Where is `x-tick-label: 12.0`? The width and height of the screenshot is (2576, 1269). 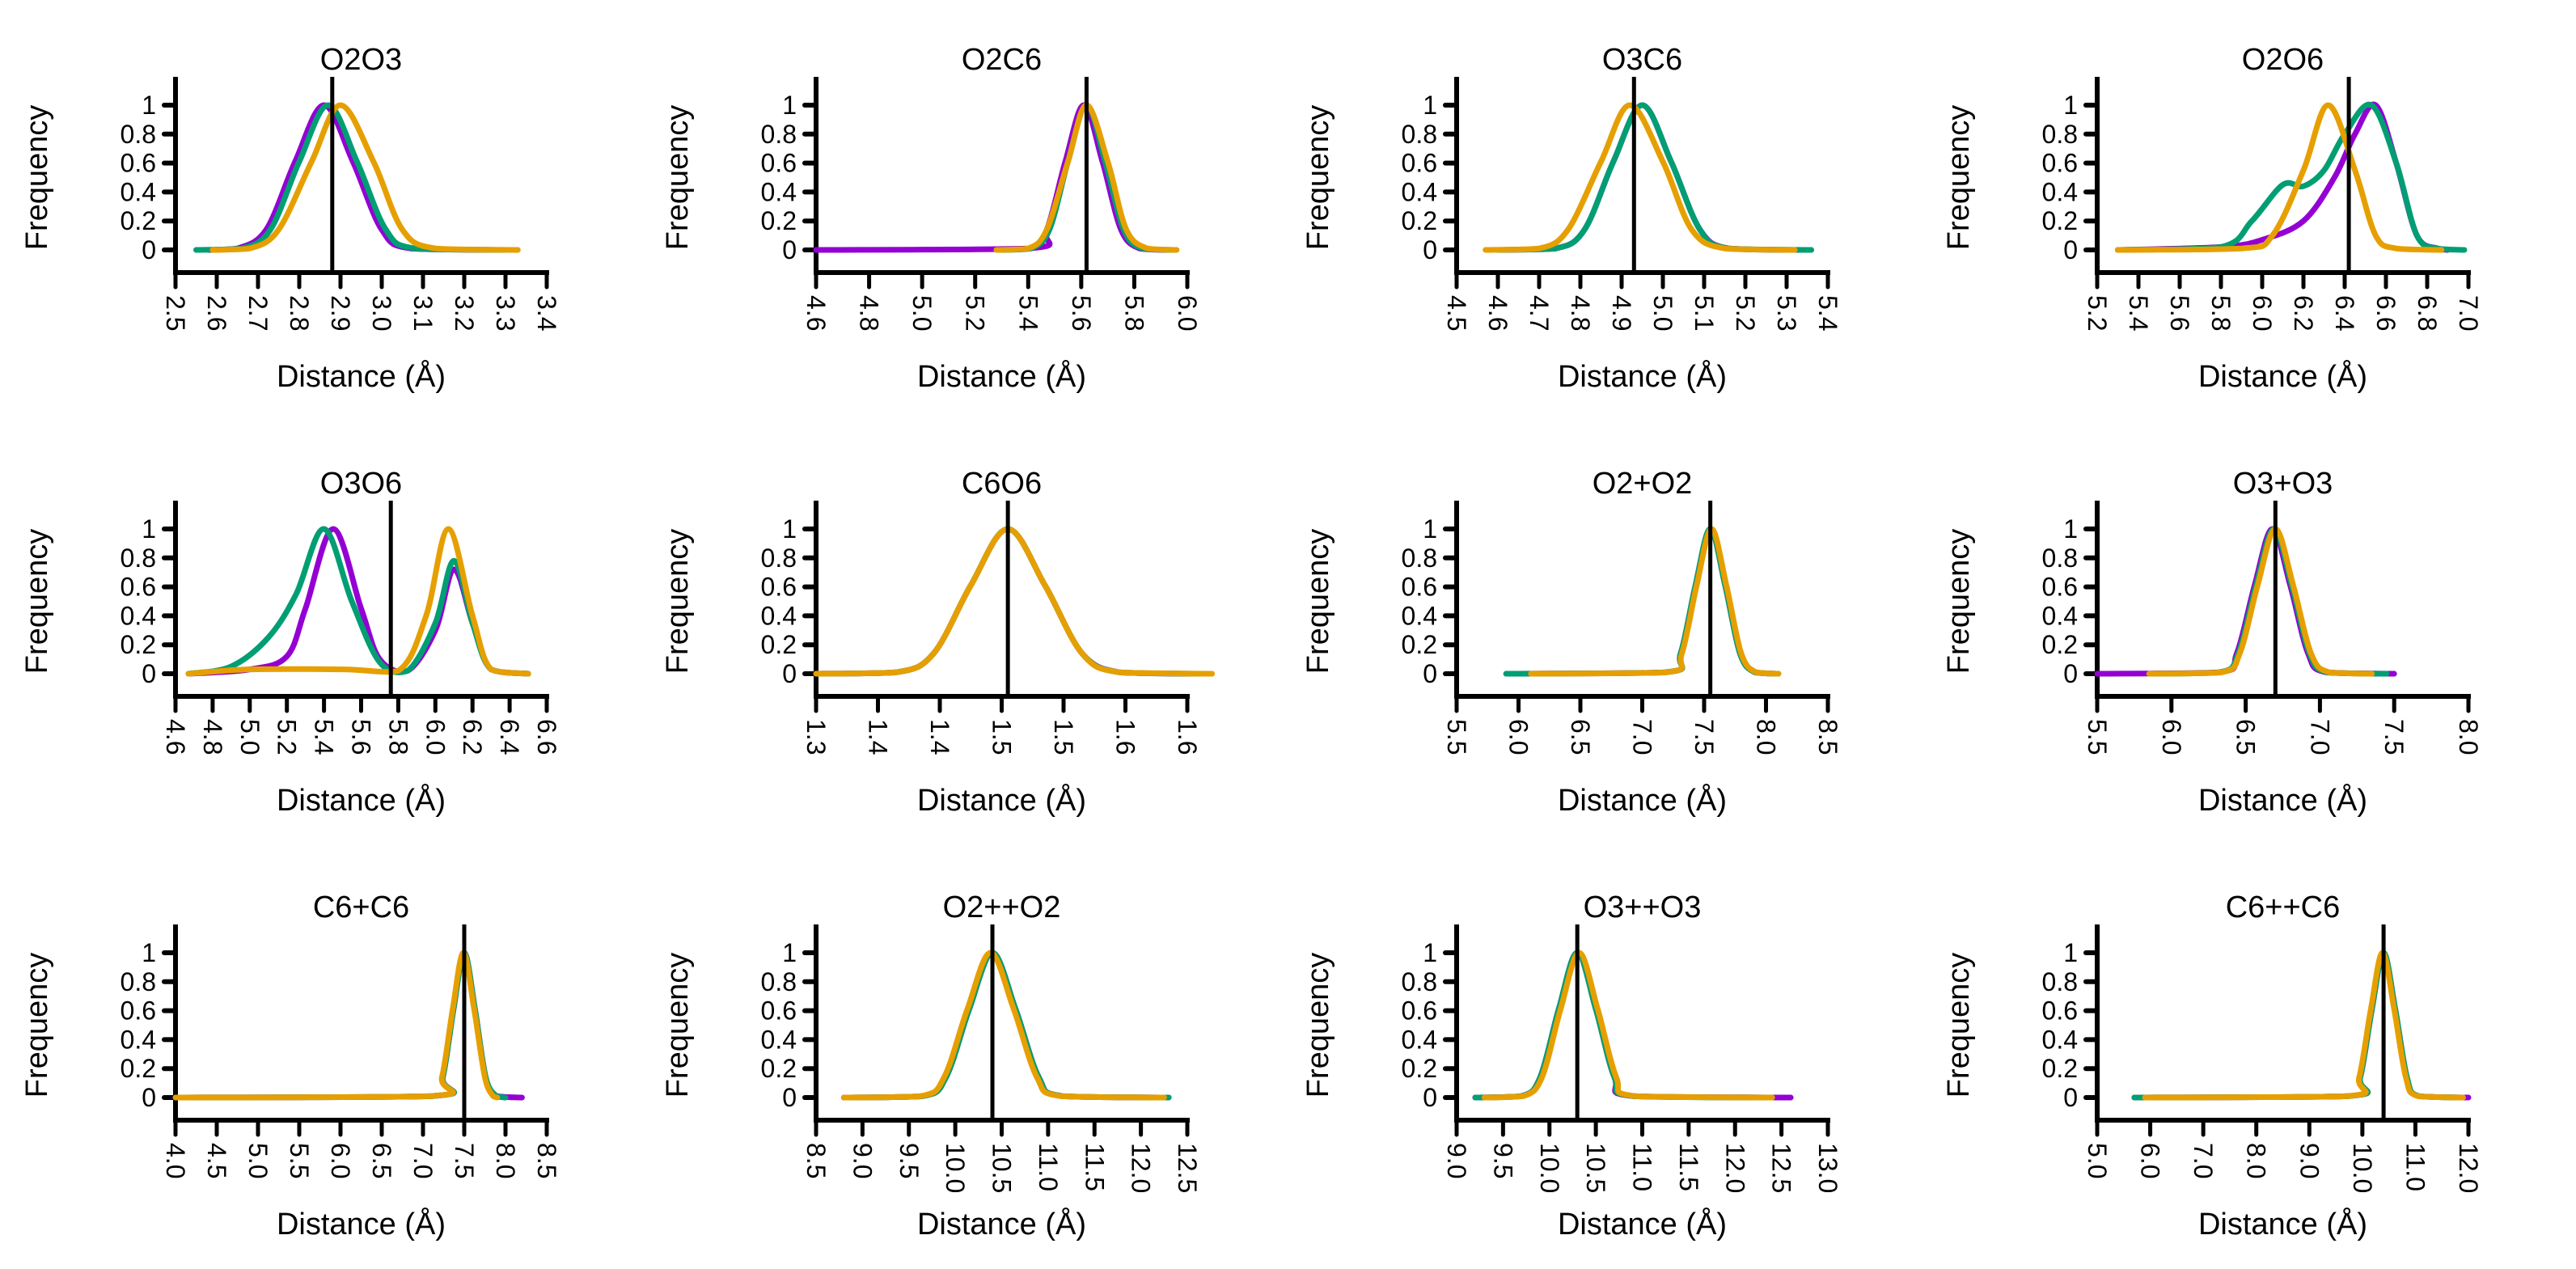
x-tick-label: 12.0 is located at coordinates (1734, 1168).